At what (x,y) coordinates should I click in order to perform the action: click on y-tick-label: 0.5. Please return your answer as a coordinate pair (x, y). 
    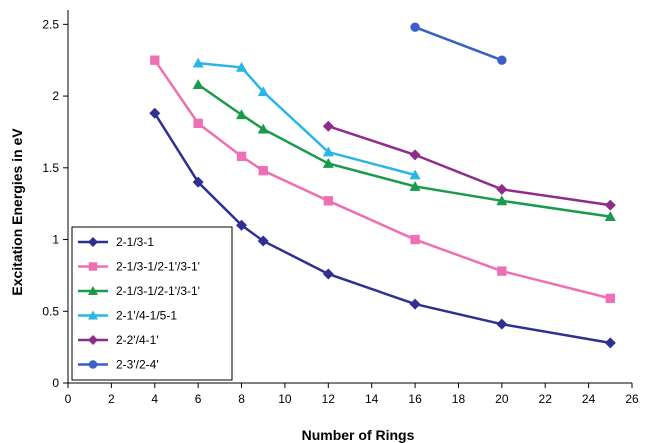
    Looking at the image, I should click on (50, 311).